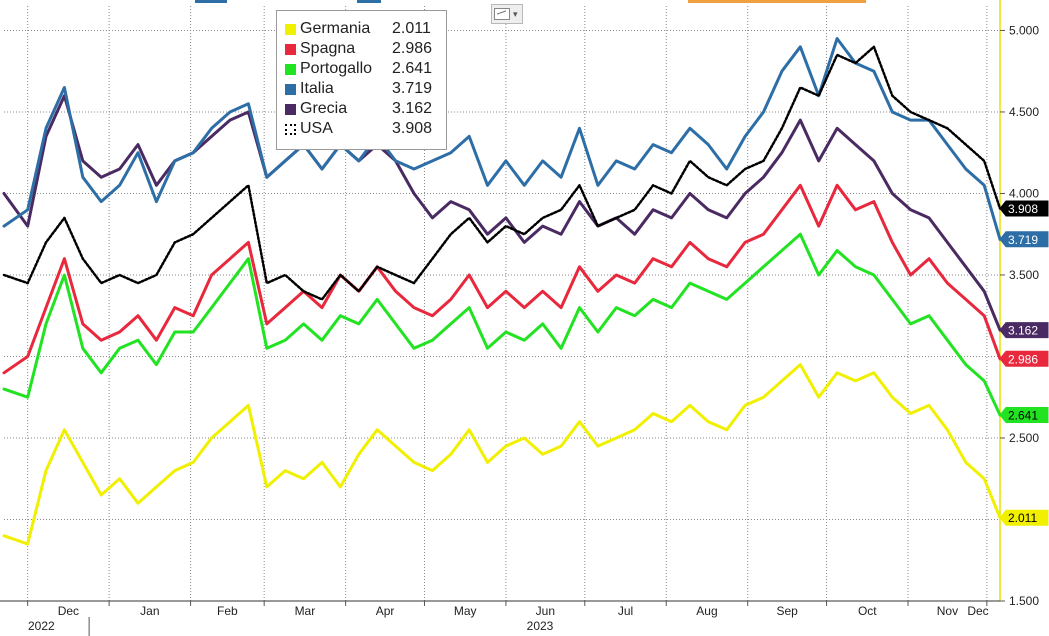 This screenshot has width=1049, height=636. What do you see at coordinates (1024, 193) in the screenshot?
I see `y-tick-label: 4.000` at bounding box center [1024, 193].